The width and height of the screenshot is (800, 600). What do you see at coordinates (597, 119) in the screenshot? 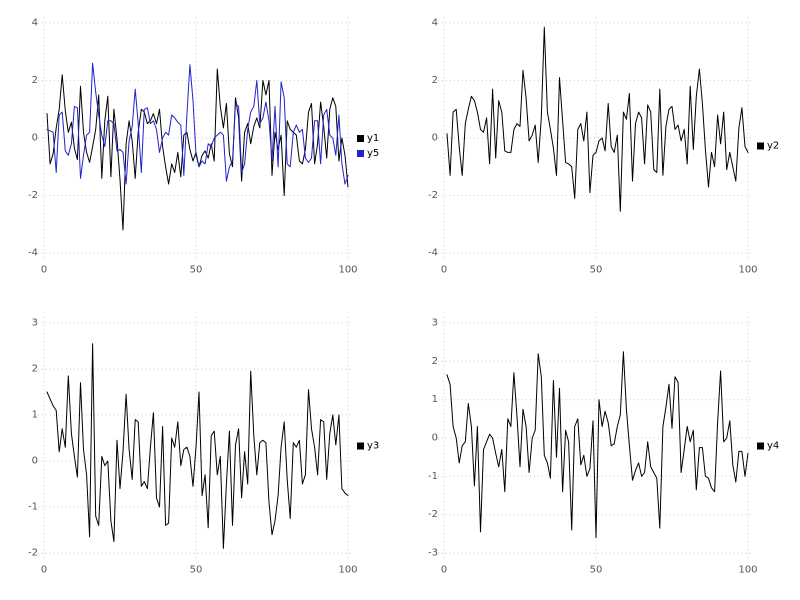
I see `series-line-y2` at bounding box center [597, 119].